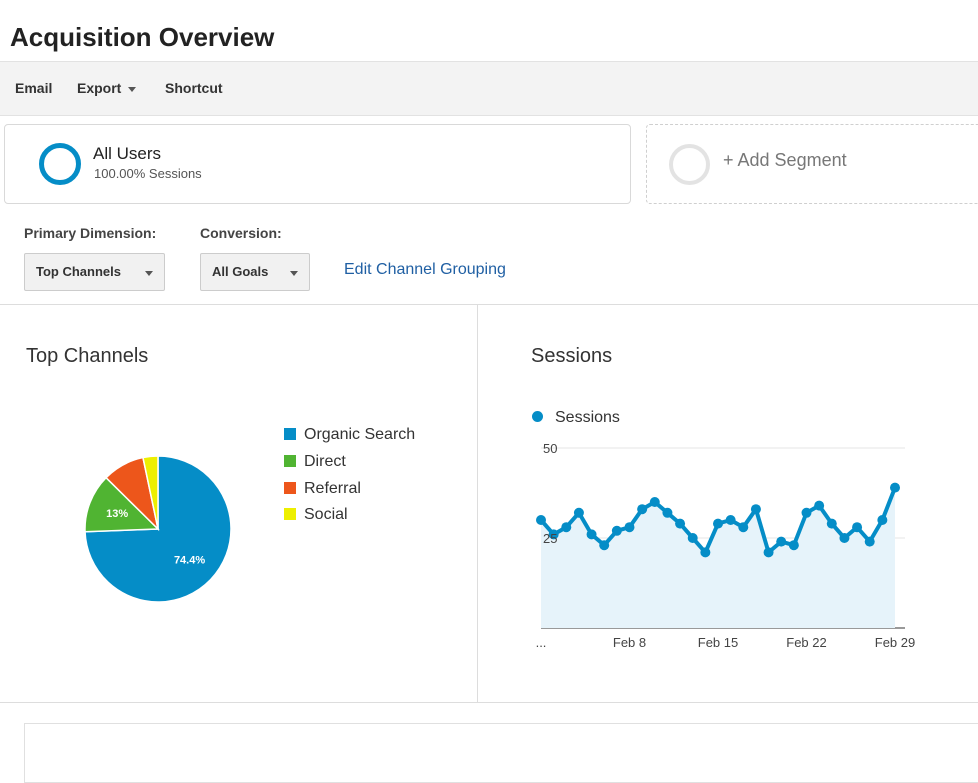 The image size is (978, 783). What do you see at coordinates (290, 461) in the screenshot?
I see `legend-swatch-direct` at bounding box center [290, 461].